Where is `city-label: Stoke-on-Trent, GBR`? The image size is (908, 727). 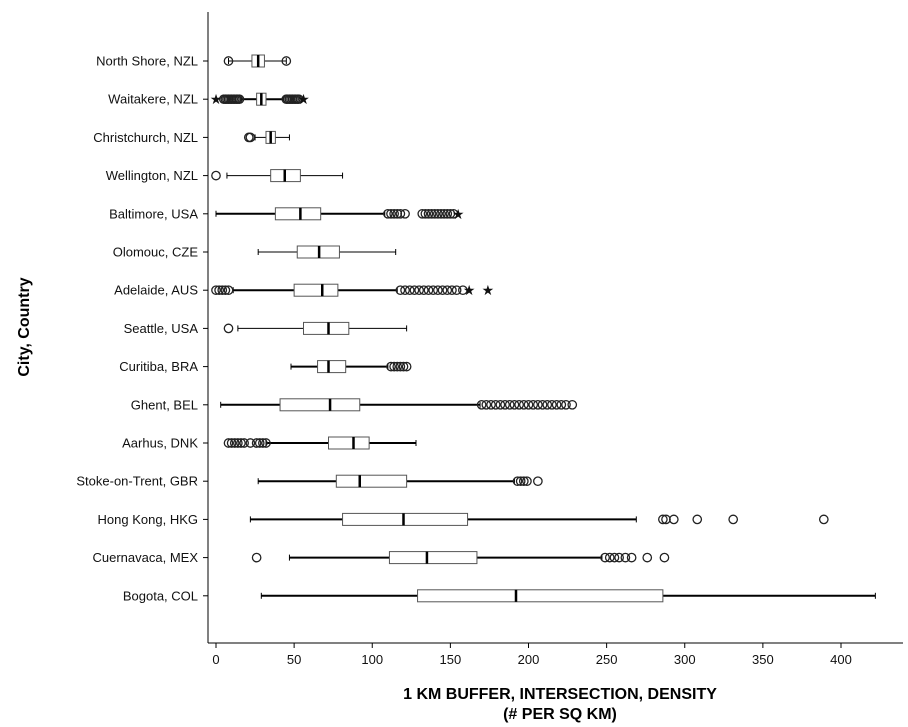 city-label: Stoke-on-Trent, GBR is located at coordinates (137, 481).